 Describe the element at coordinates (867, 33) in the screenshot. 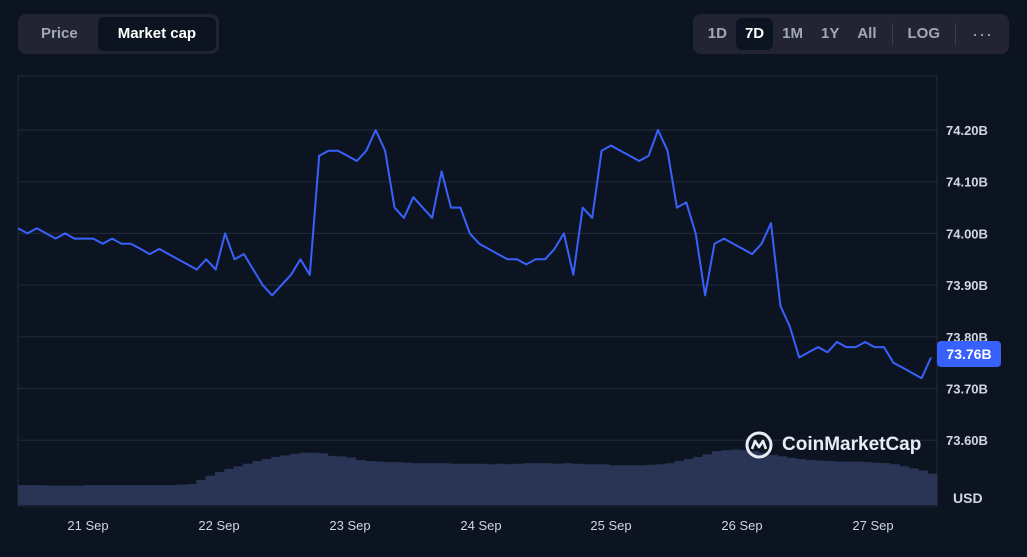

I see `range-all-button: All` at that location.